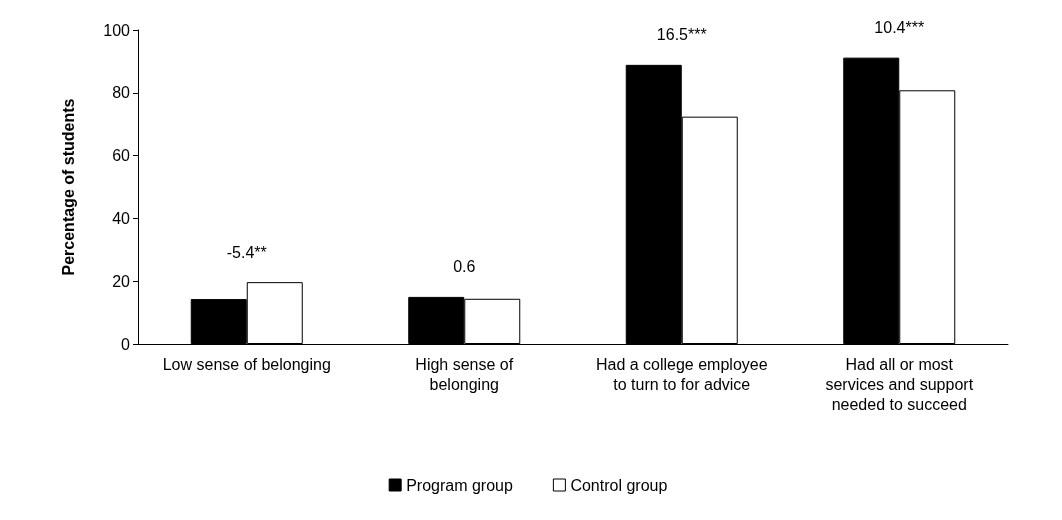  What do you see at coordinates (117, 30) in the screenshot?
I see `y-tick-label: 100` at bounding box center [117, 30].